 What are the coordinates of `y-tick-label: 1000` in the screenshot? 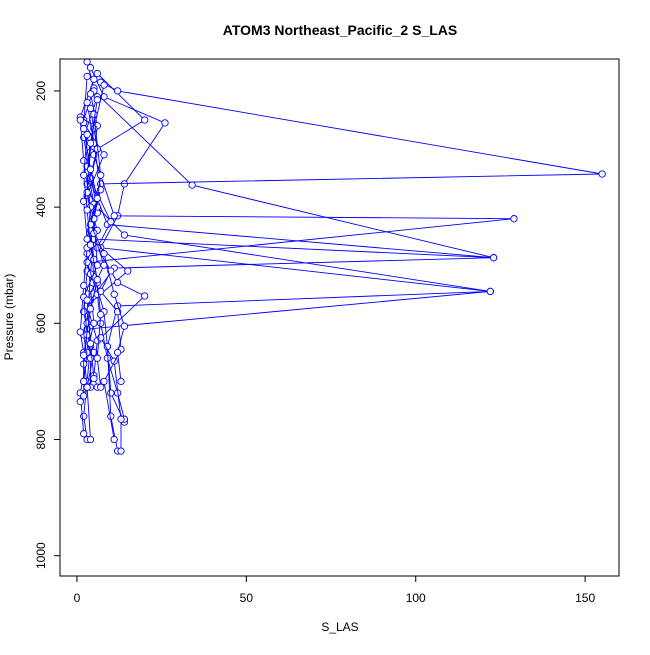 It's located at (41, 555).